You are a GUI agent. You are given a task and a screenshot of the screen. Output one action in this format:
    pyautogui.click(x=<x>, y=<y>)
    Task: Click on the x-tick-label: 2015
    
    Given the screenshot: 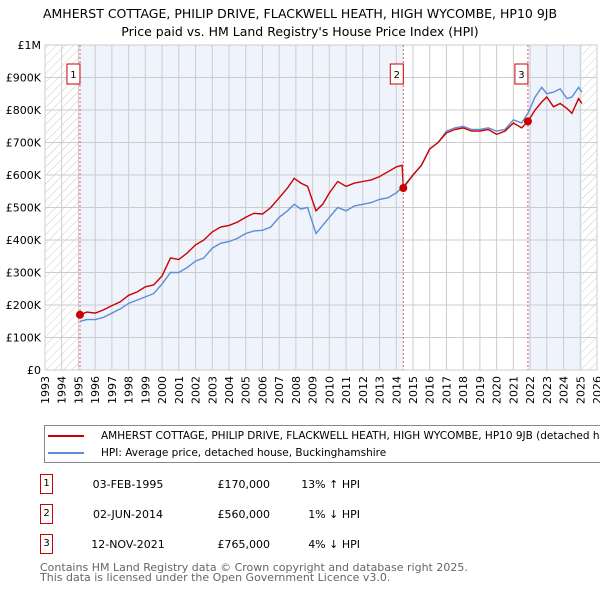 What is the action you would take?
    pyautogui.click(x=413, y=390)
    